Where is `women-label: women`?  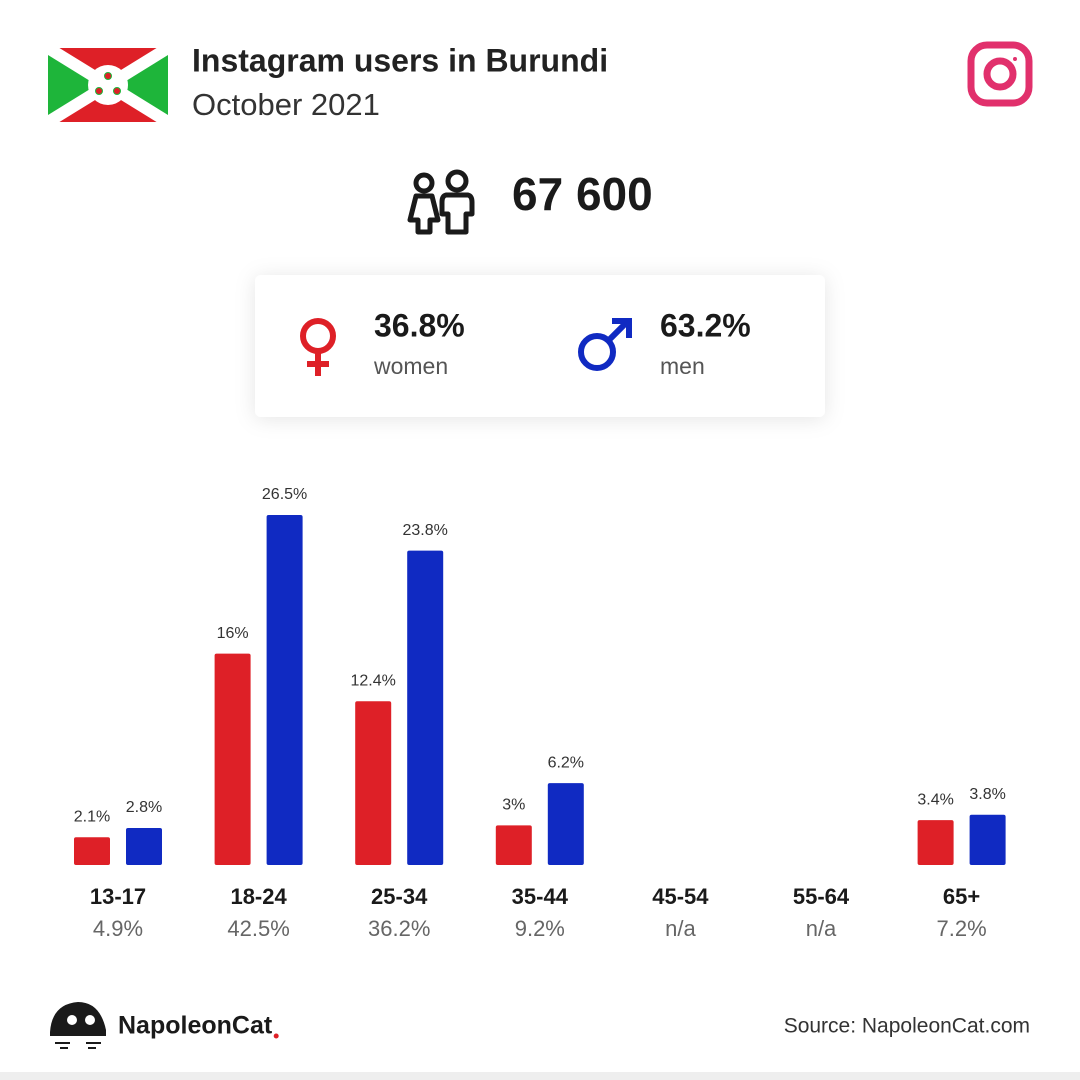
women-label: women is located at coordinates (410, 366).